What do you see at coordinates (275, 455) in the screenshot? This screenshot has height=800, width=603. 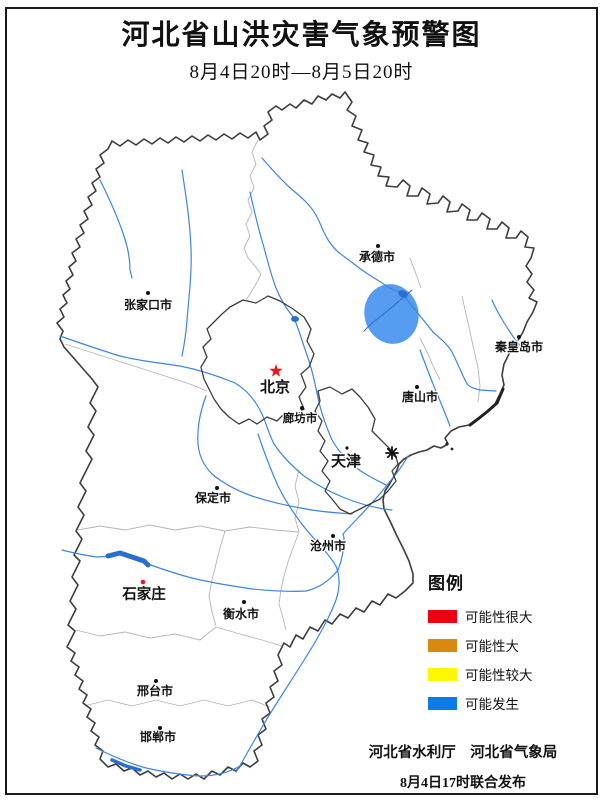 I see `river-daqing` at bounding box center [275, 455].